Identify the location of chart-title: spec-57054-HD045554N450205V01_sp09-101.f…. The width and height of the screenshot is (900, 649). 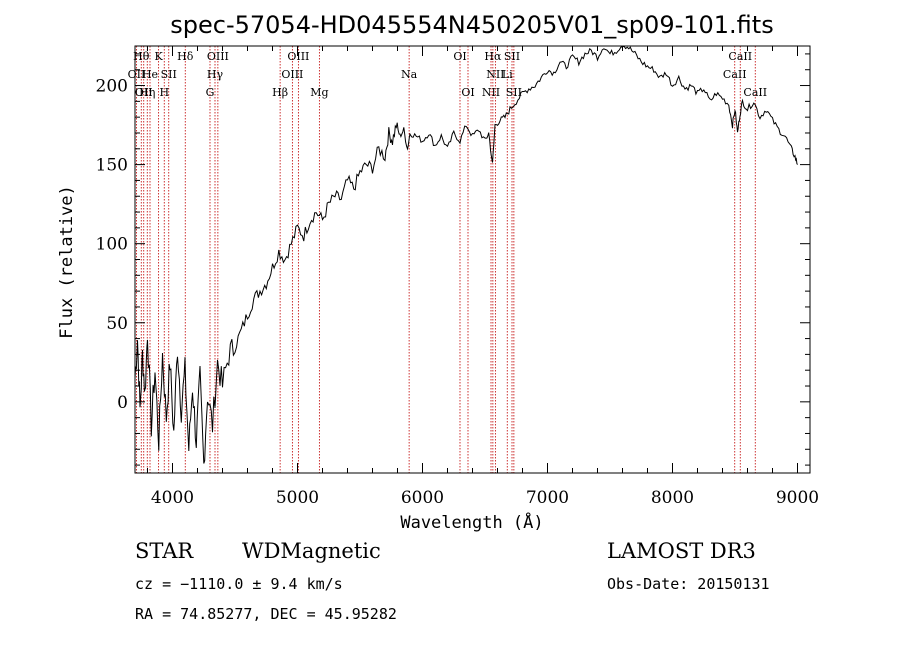
(471, 25).